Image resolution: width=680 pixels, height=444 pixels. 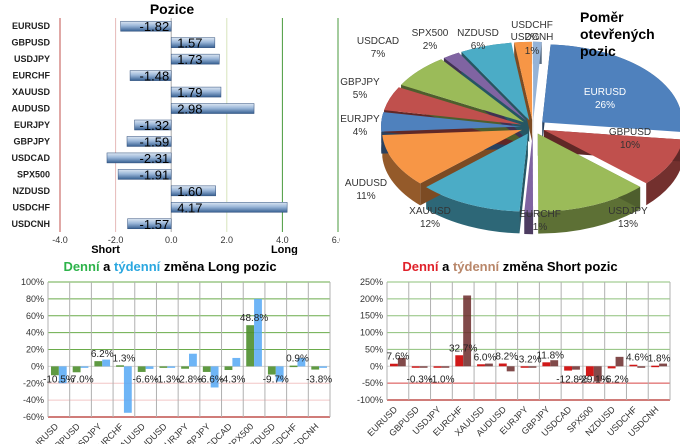 What do you see at coordinates (30, 43) in the screenshot?
I see `category-label: GBPUSD` at bounding box center [30, 43].